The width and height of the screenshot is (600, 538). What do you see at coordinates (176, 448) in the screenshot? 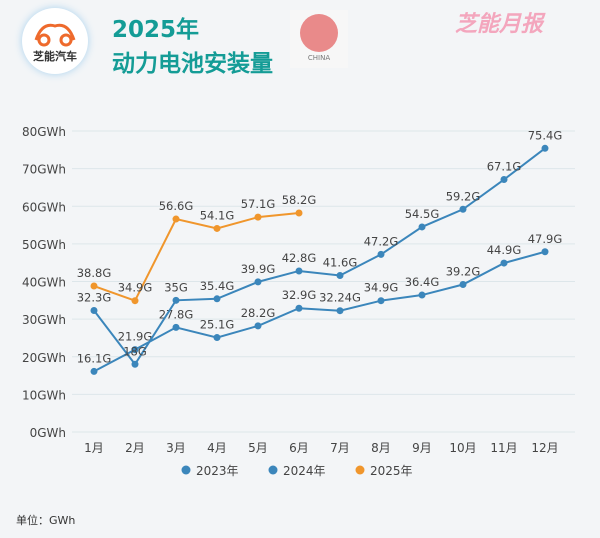
I see `x-tick-label: 3月` at bounding box center [176, 448].